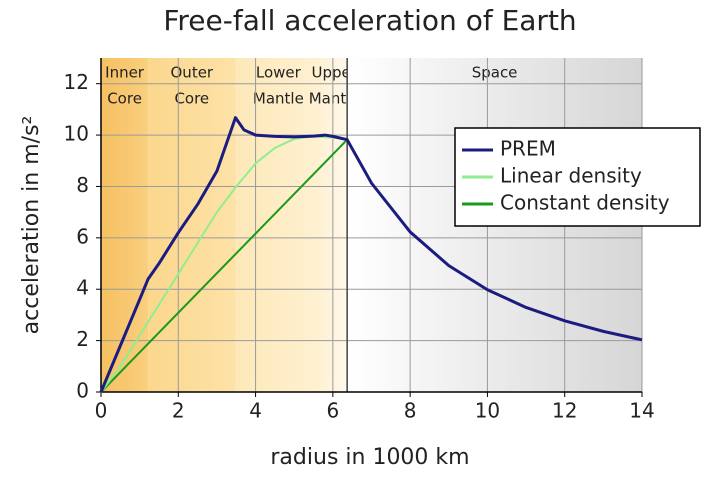  Describe the element at coordinates (585, 203) in the screenshot. I see `legend-label: Constant density` at that location.